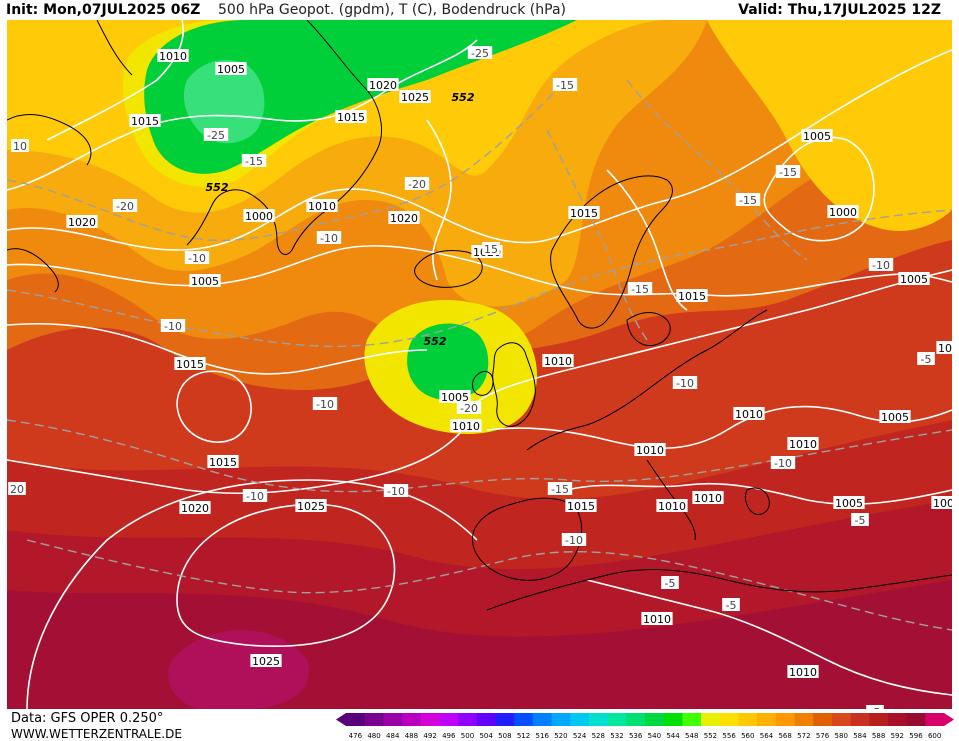 Image resolution: width=959 pixels, height=741 pixels. Describe the element at coordinates (217, 187) in the screenshot. I see `geopotential-label-1: 552` at that location.